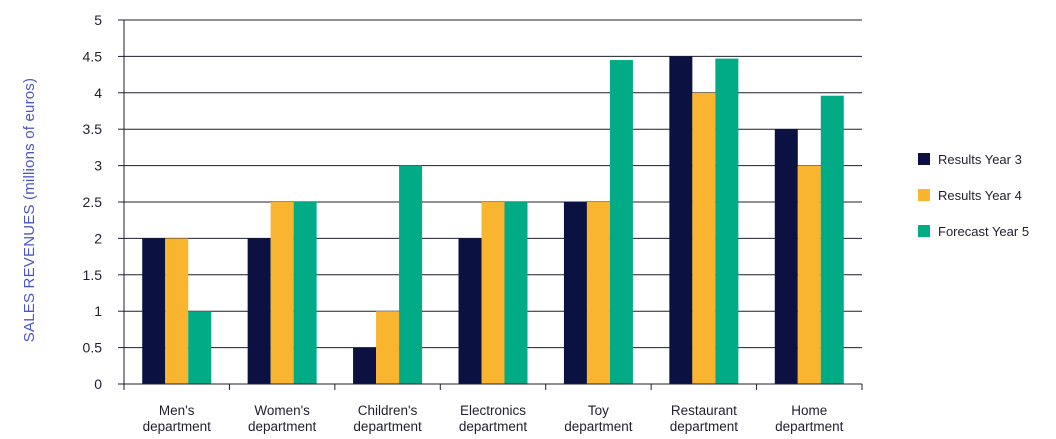  Describe the element at coordinates (598, 418) in the screenshot. I see `x-category-label: Toy department` at that location.